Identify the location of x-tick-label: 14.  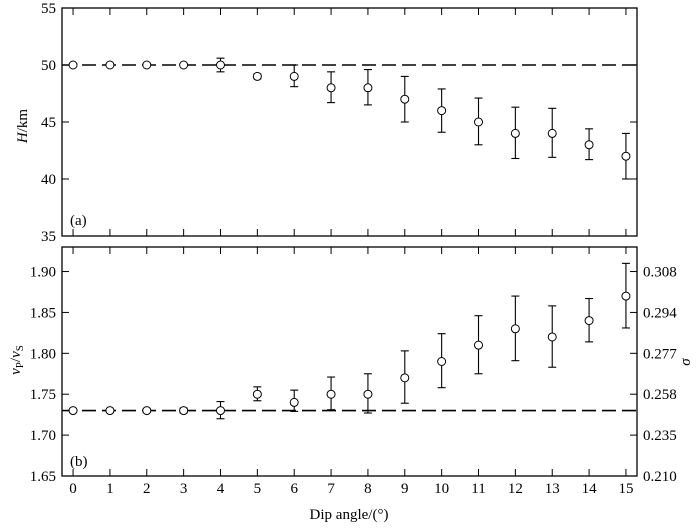
(590, 489).